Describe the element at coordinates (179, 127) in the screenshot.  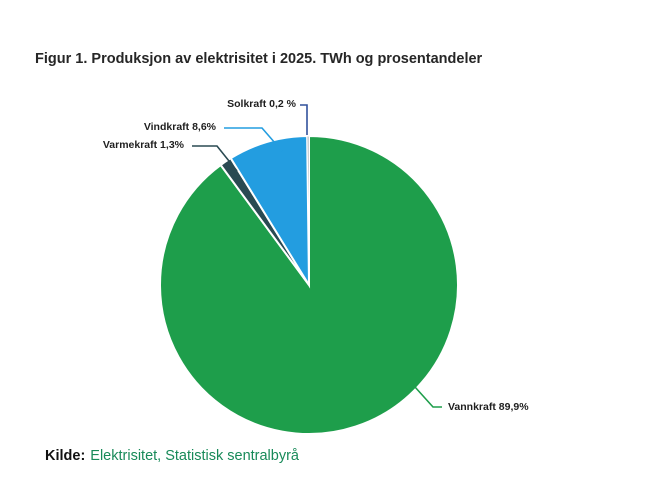
I see `slice-label-vindkraft: Vindkraft 8,6%` at that location.